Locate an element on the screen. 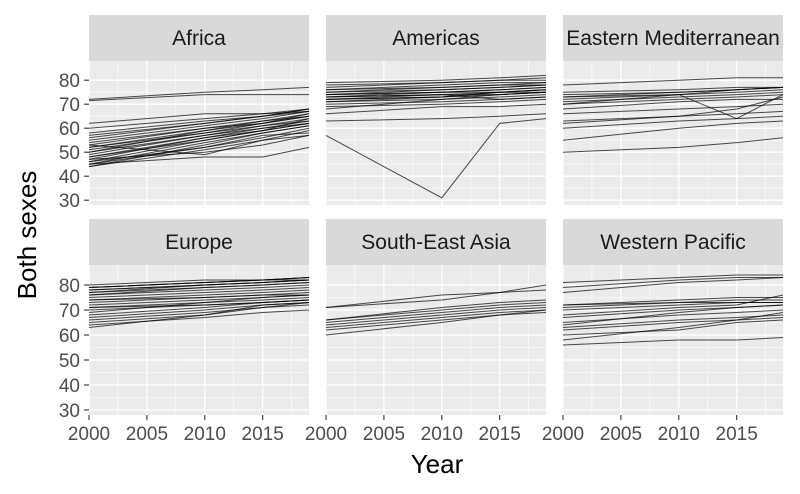 Image resolution: width=800 pixels, height=494 pixels. facet-panel: Europe is located at coordinates (199, 317).